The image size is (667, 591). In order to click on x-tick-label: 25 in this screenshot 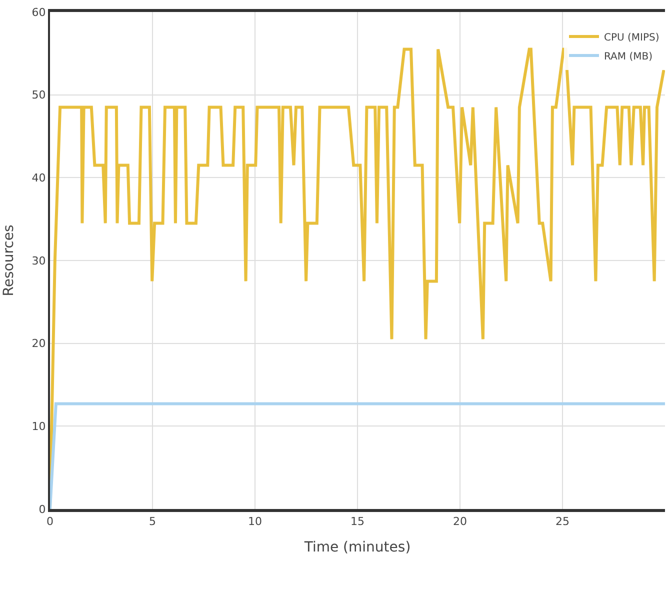, I will do `click(563, 521)`.